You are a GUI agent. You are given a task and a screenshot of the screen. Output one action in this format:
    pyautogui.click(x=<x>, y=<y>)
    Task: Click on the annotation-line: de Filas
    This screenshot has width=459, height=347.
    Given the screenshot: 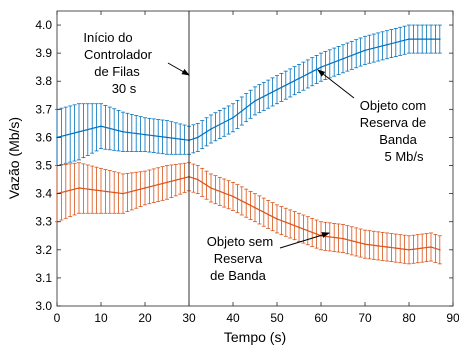 What is the action you would take?
    pyautogui.click(x=117, y=71)
    